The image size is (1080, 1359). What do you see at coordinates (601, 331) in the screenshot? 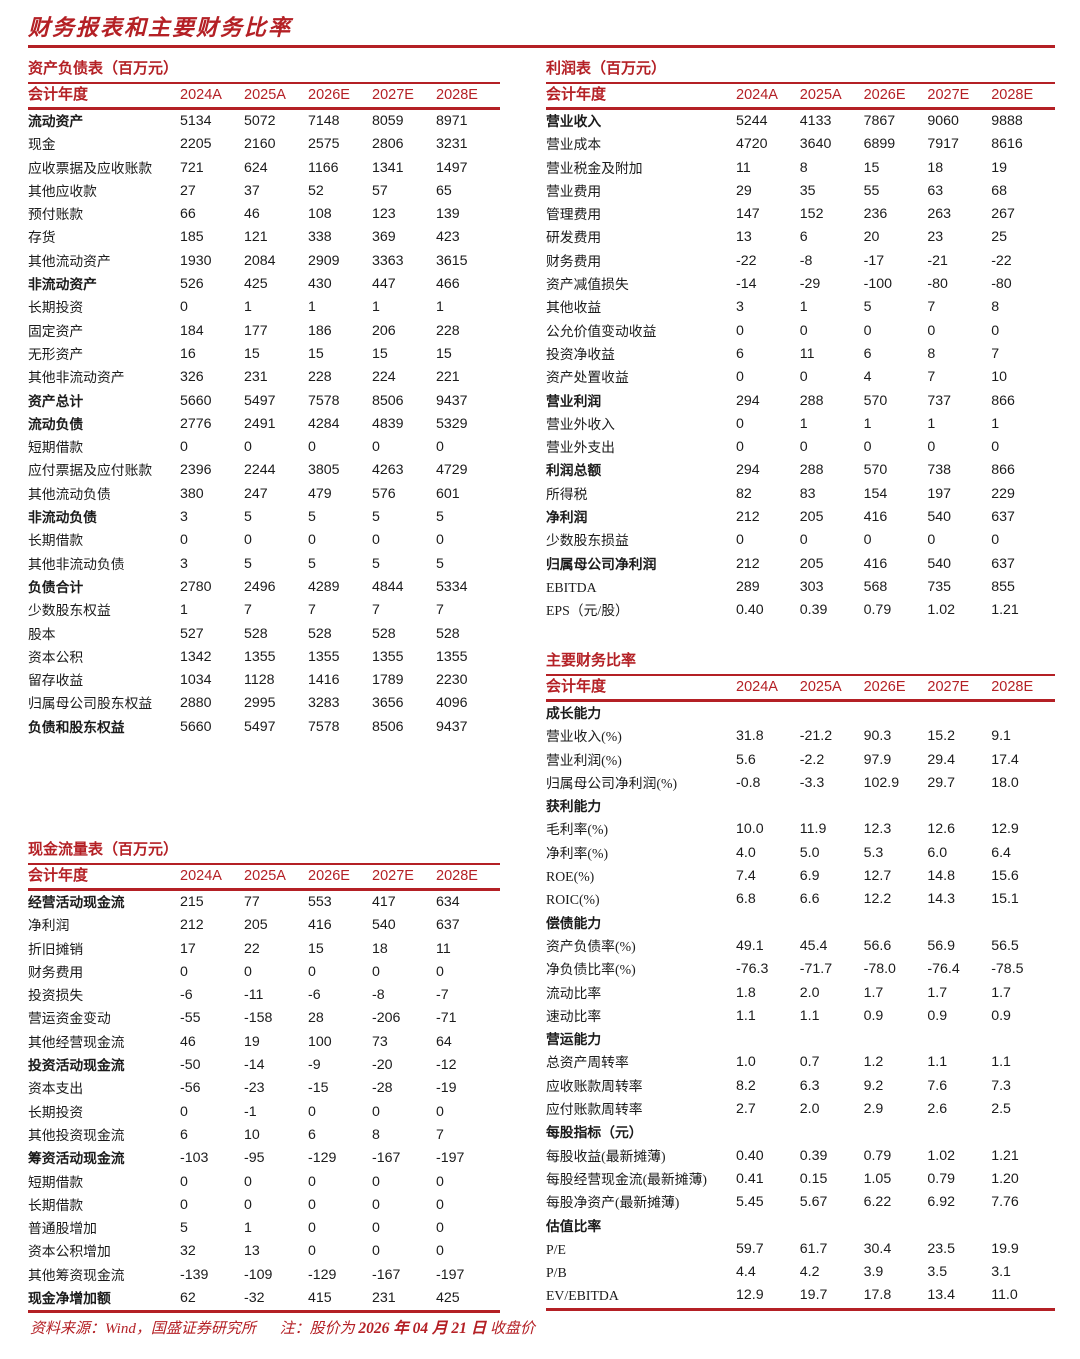
I see `row-label: 公允价值变动收益` at bounding box center [601, 331].